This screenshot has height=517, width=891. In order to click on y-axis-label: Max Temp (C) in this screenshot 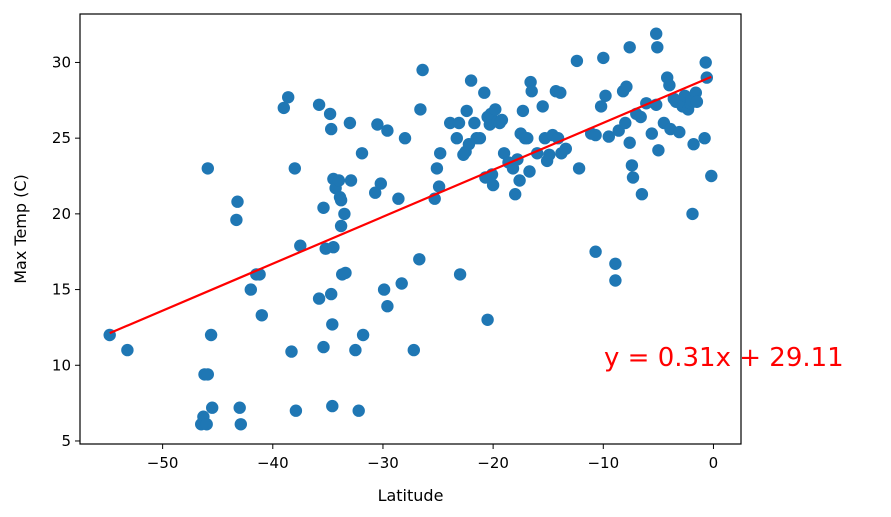, I will do `click(20, 229)`.